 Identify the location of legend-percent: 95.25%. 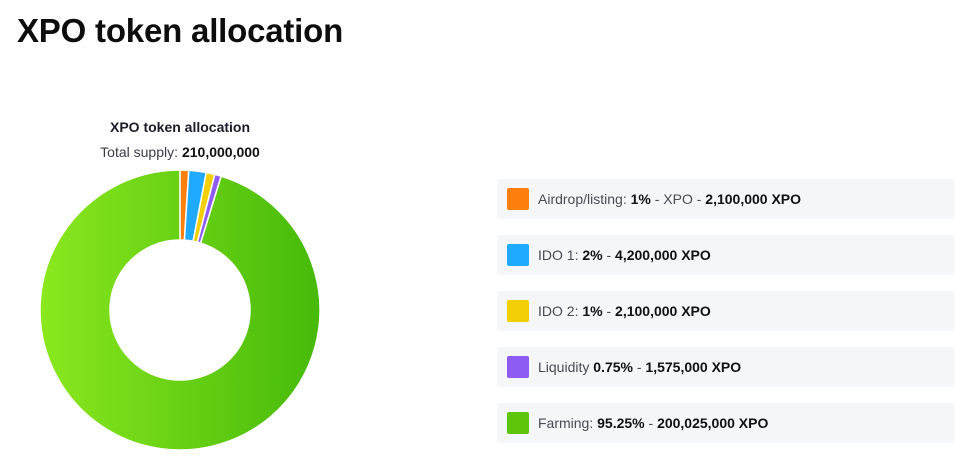
(621, 423).